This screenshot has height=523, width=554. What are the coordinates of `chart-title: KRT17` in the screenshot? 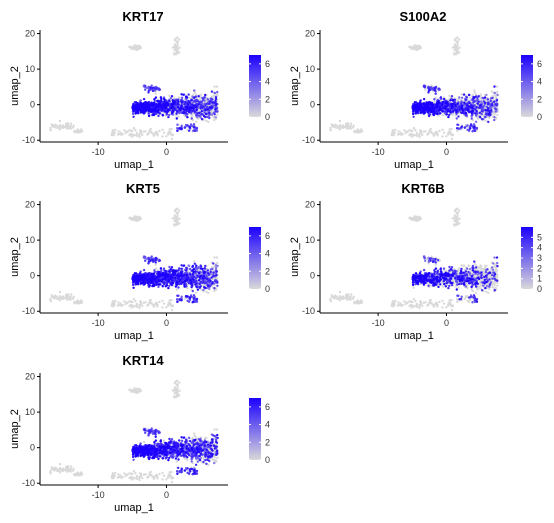 It's located at (142, 16).